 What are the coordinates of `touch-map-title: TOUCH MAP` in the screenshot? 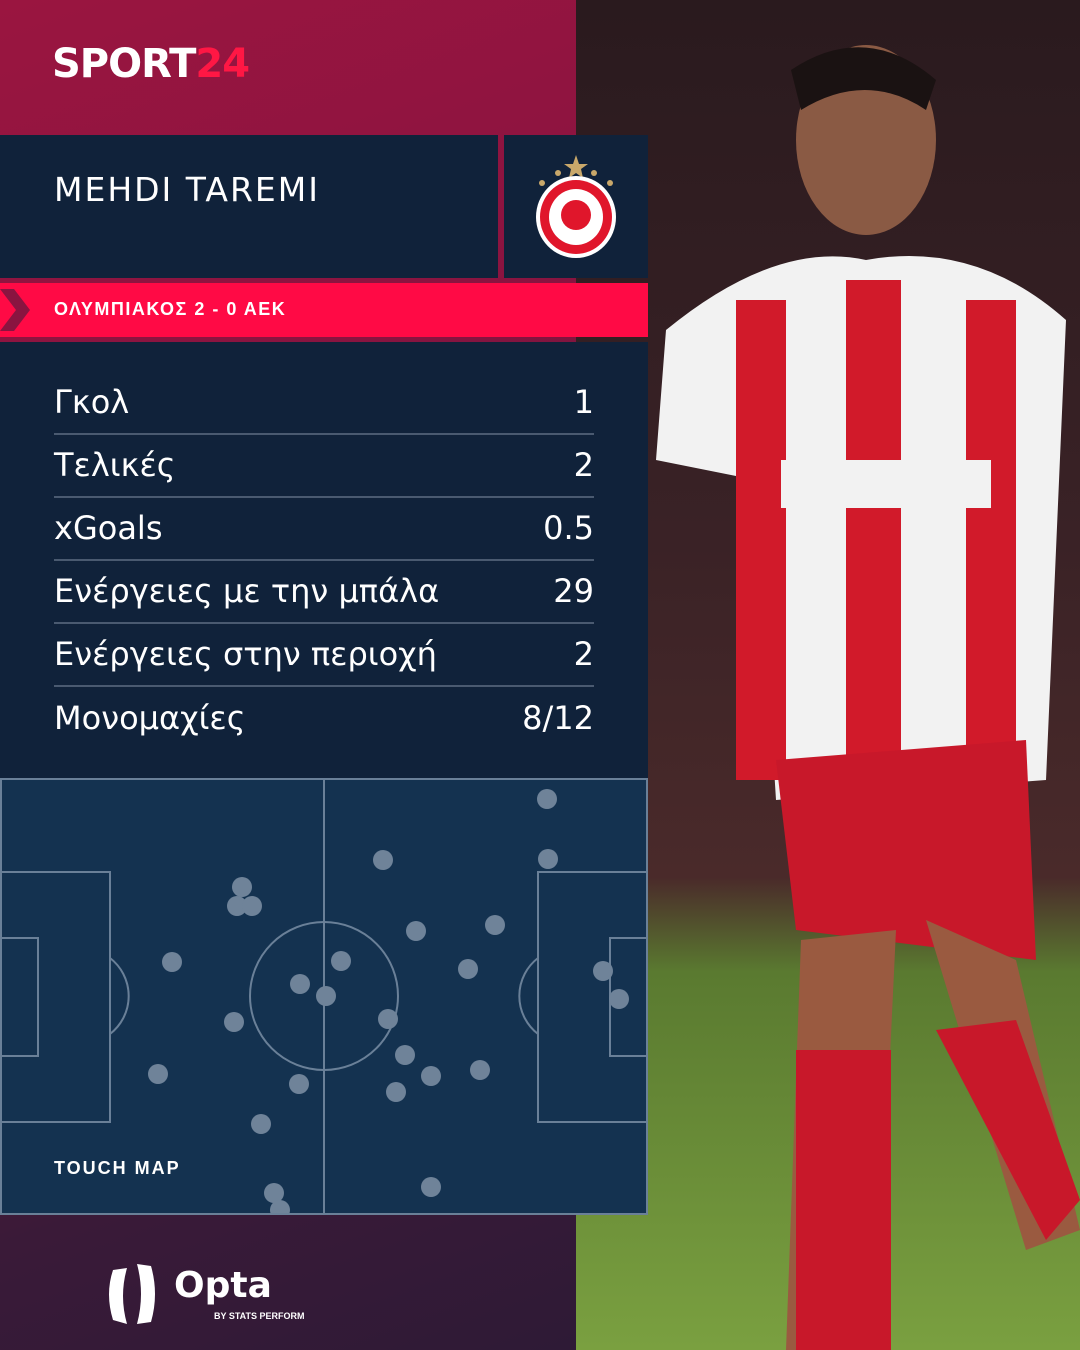 It's located at (117, 1168).